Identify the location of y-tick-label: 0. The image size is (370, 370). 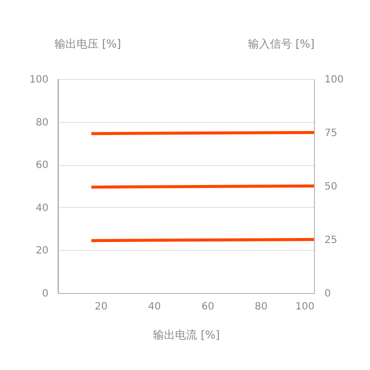
(45, 294).